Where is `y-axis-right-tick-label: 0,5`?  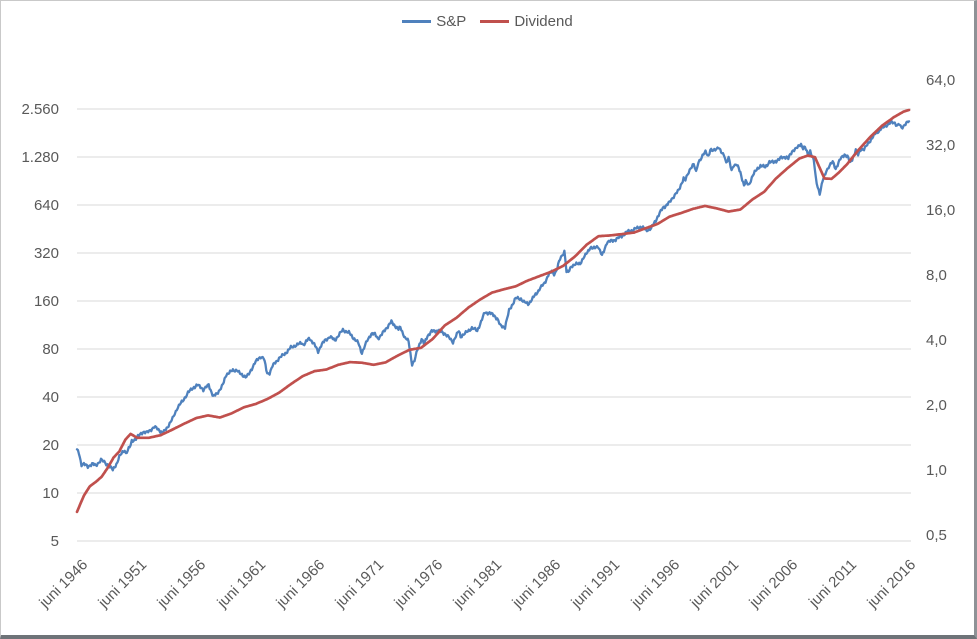 y-axis-right-tick-label: 0,5 is located at coordinates (936, 535).